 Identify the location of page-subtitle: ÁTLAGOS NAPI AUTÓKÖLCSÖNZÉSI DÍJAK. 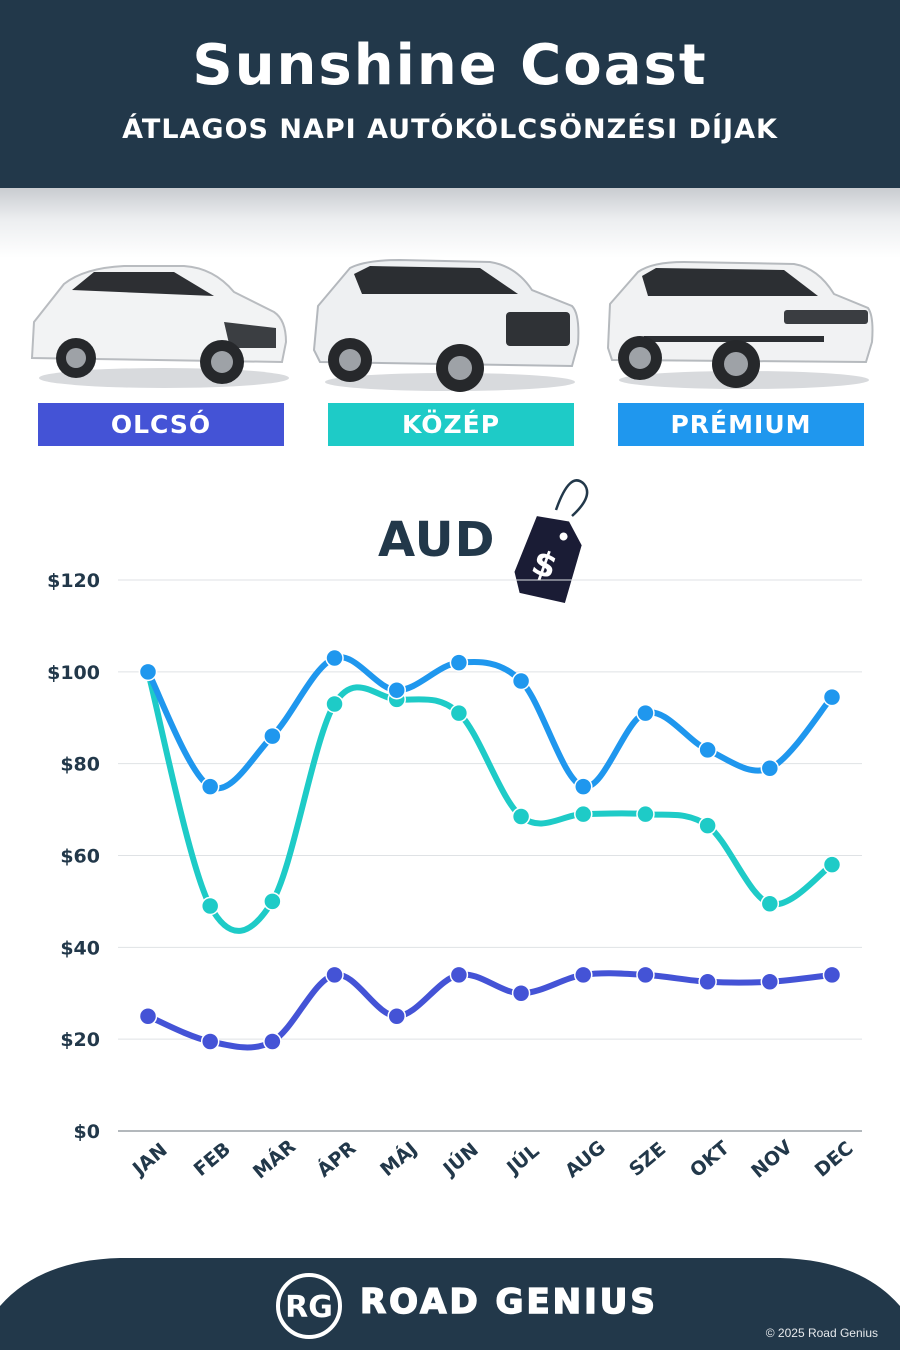
(450, 129).